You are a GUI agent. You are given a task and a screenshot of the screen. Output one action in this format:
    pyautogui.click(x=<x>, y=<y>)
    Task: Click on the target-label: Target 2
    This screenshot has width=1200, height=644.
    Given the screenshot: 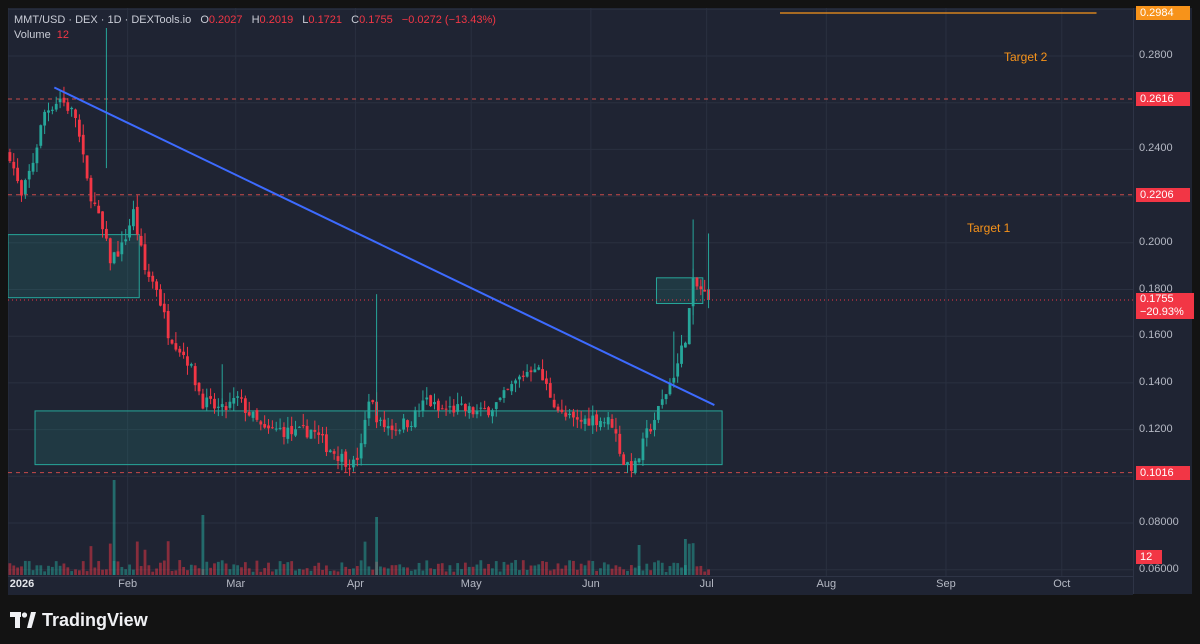 What is the action you would take?
    pyautogui.click(x=1026, y=57)
    